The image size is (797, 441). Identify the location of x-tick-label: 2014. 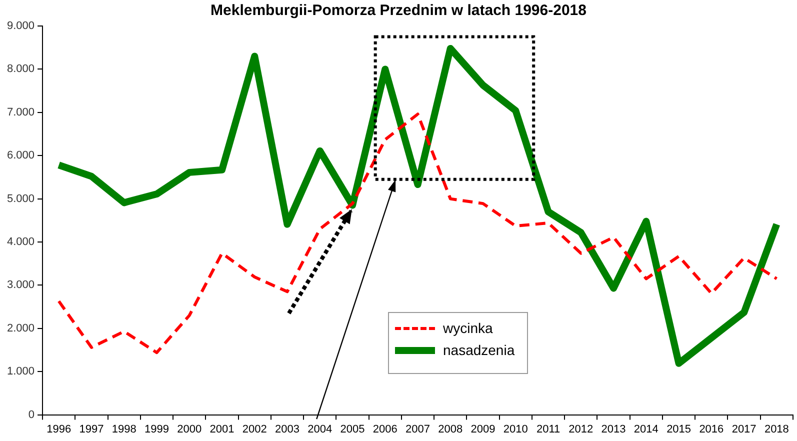
(646, 429).